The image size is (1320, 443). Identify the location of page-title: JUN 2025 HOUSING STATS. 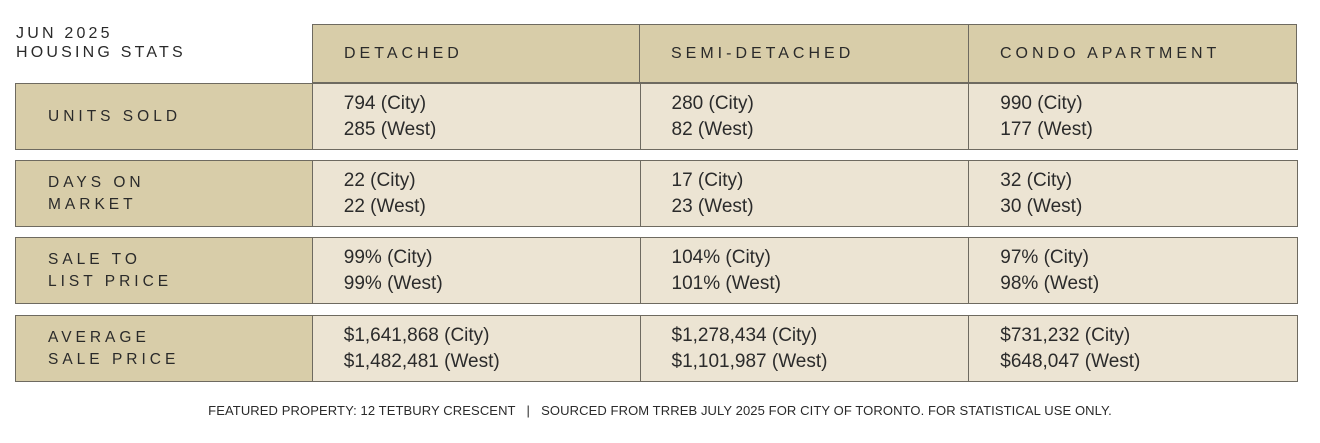
(101, 43).